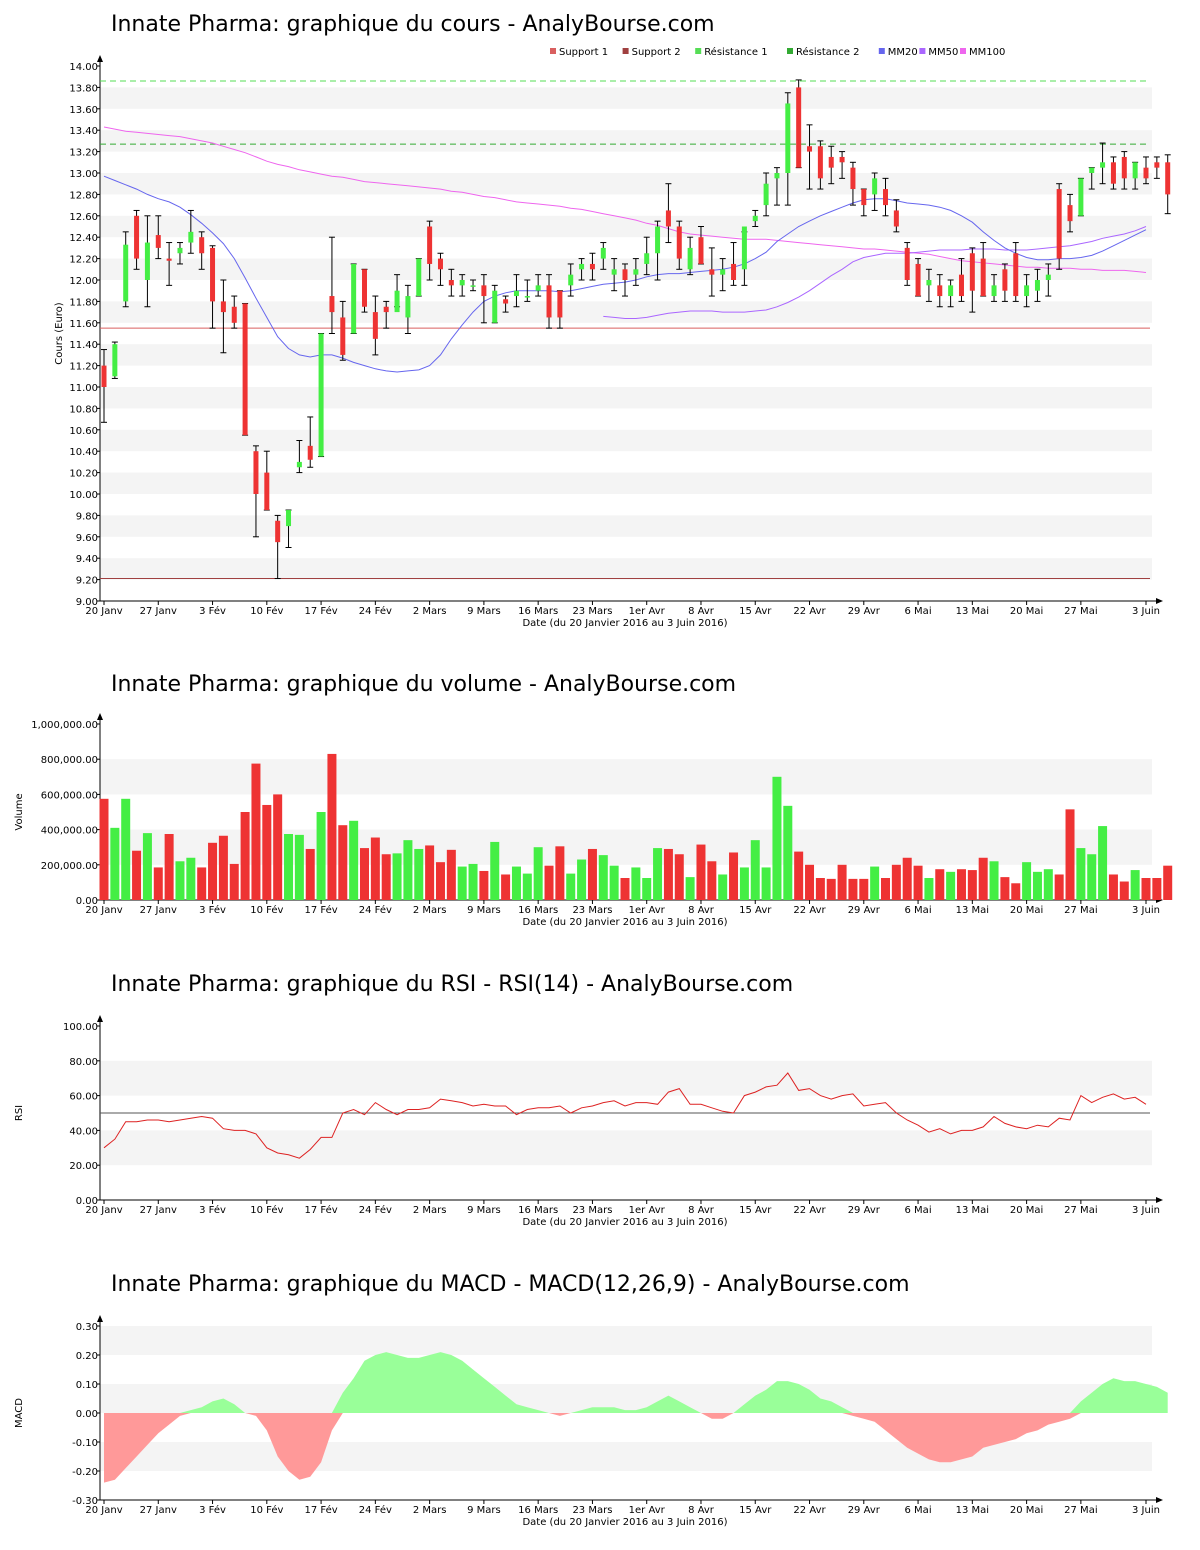 This screenshot has width=1200, height=1550. I want to click on y-tick-label: 9.20, so click(87, 581).